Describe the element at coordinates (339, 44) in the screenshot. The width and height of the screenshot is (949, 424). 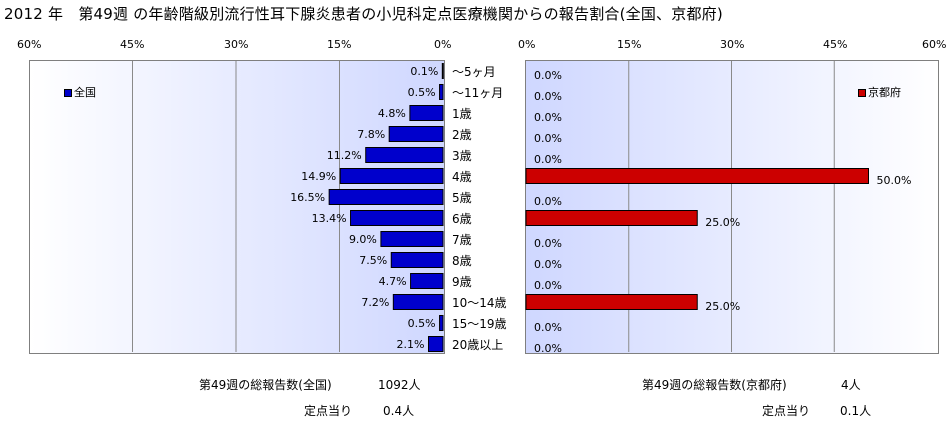
I see `left-x-tick-label: 15%` at that location.